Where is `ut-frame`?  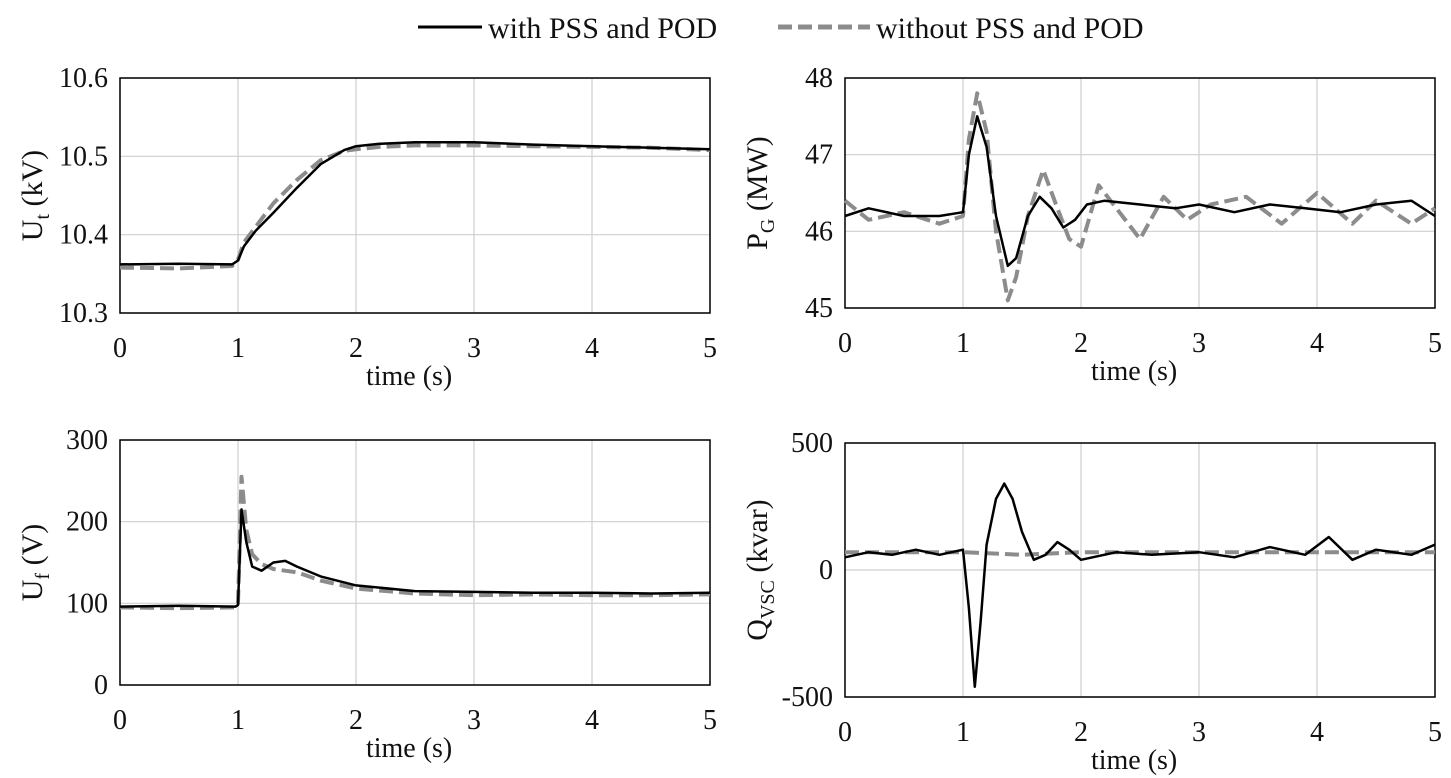
ut-frame is located at coordinates (415, 195).